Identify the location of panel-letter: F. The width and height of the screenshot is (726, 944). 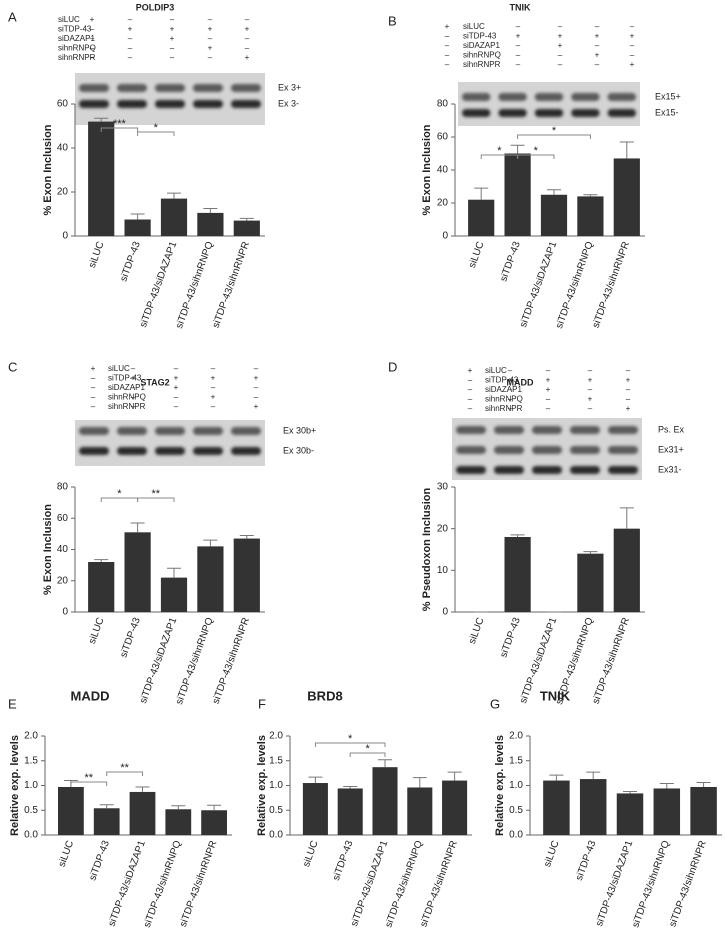
(262, 703).